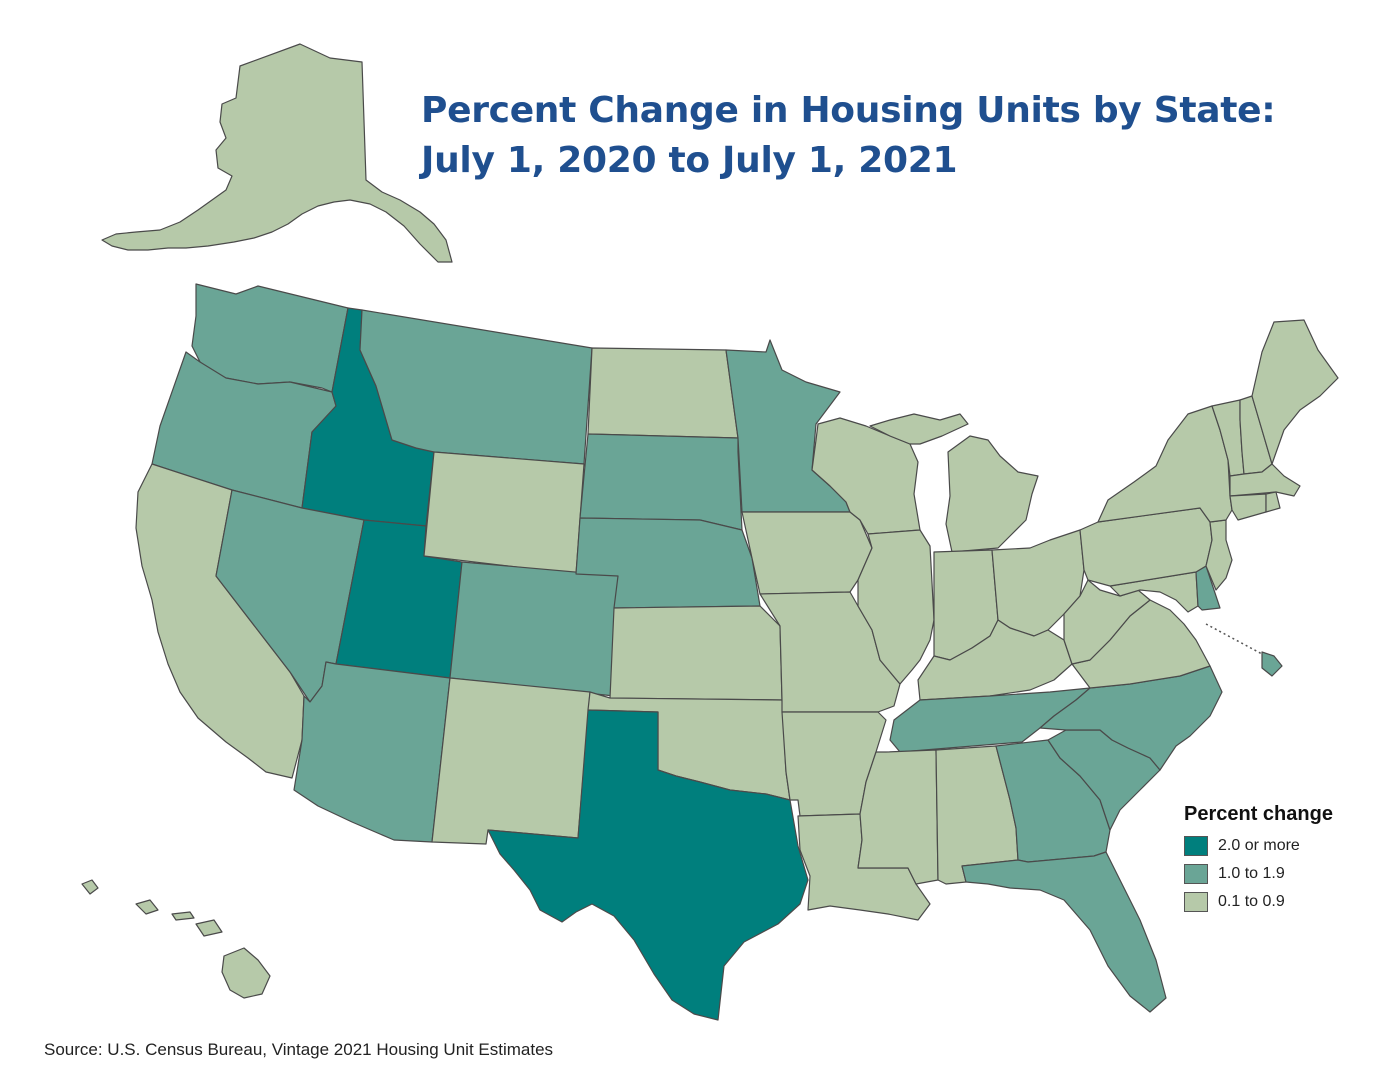 This screenshot has height=1082, width=1400. What do you see at coordinates (1219, 555) in the screenshot?
I see `state-nj` at bounding box center [1219, 555].